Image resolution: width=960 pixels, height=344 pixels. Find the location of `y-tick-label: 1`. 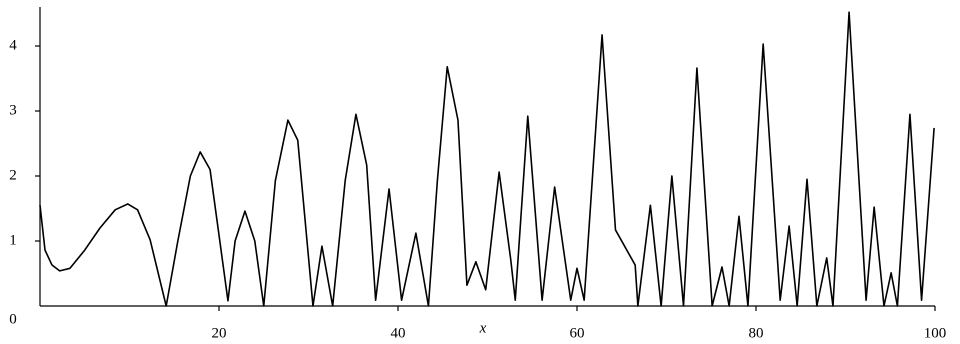

y-tick-label: 1 is located at coordinates (13, 240).